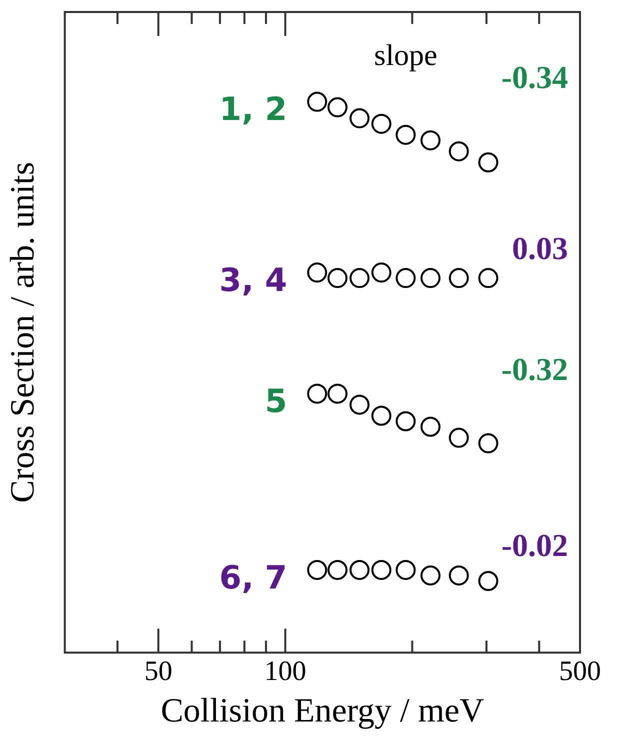  What do you see at coordinates (540, 248) in the screenshot?
I see `annotation: 0.03` at bounding box center [540, 248].